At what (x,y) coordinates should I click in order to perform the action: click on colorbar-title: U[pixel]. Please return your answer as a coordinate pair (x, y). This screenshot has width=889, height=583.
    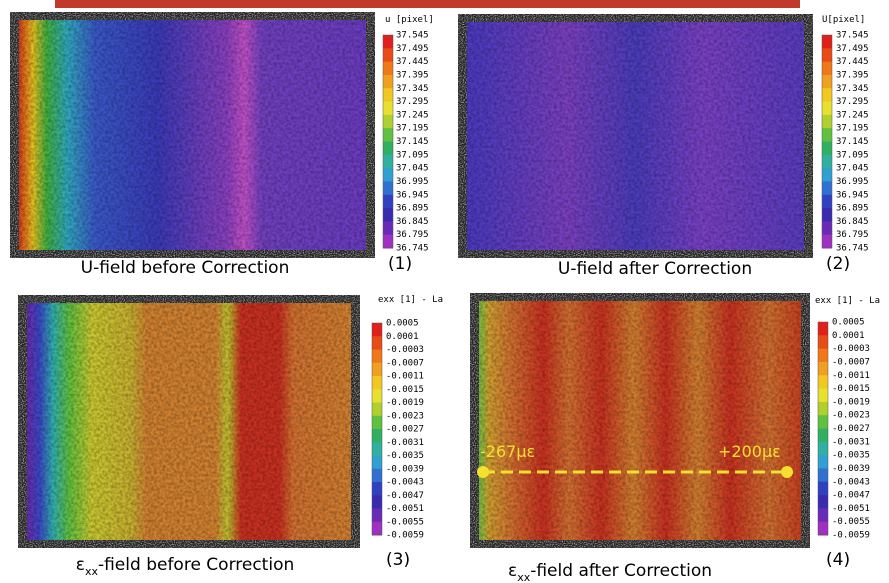
    Looking at the image, I should click on (843, 20).